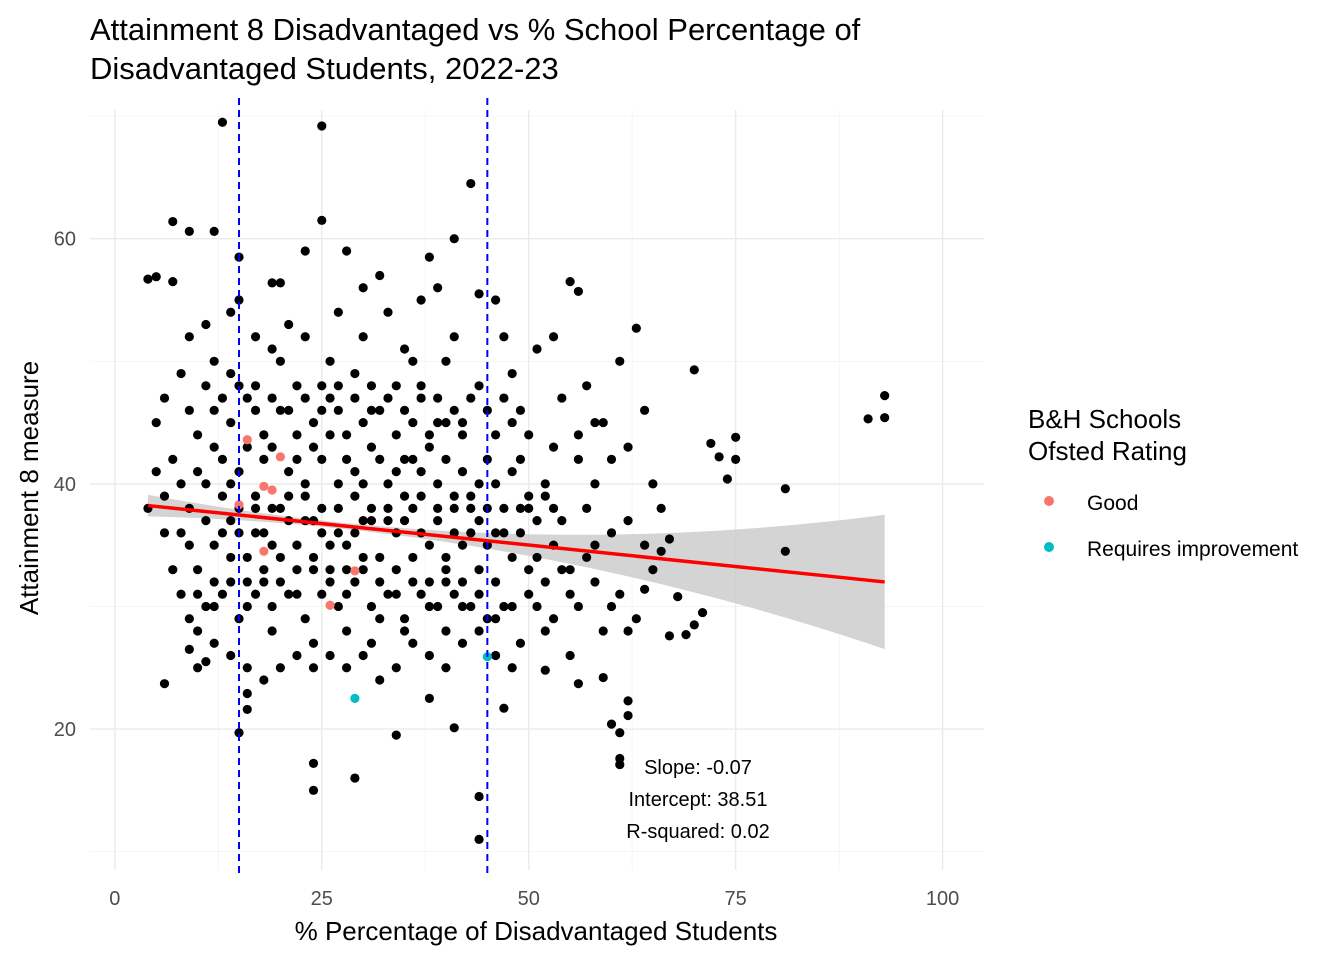 The height and width of the screenshot is (960, 1344). Describe the element at coordinates (529, 899) in the screenshot. I see `x-tick-label: 50` at that location.